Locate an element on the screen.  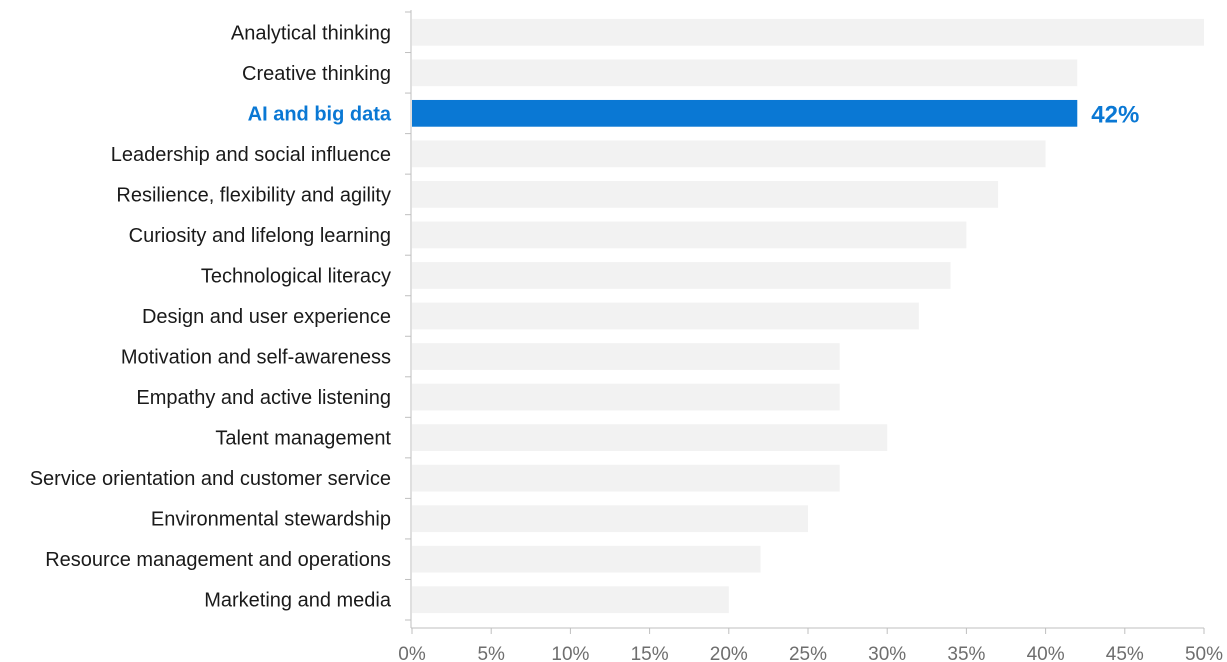
category-label: Design and user experience is located at coordinates (266, 317).